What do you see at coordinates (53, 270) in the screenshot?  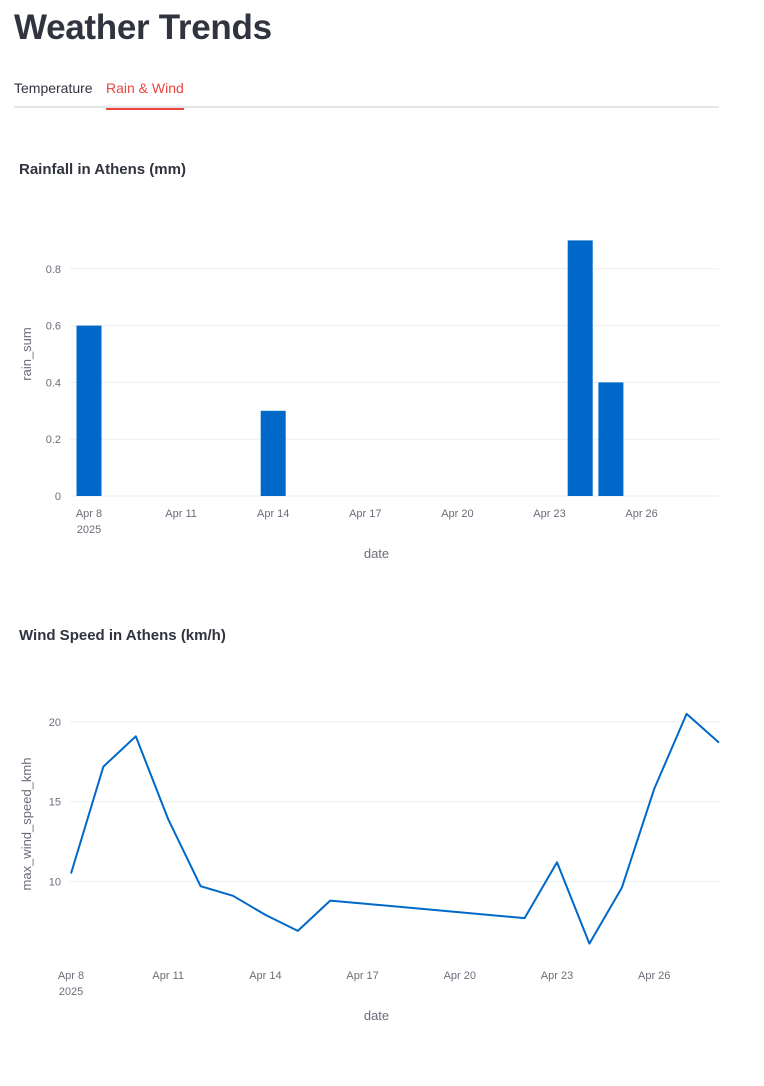 I see `rain-y-tick-label: 0.8` at bounding box center [53, 270].